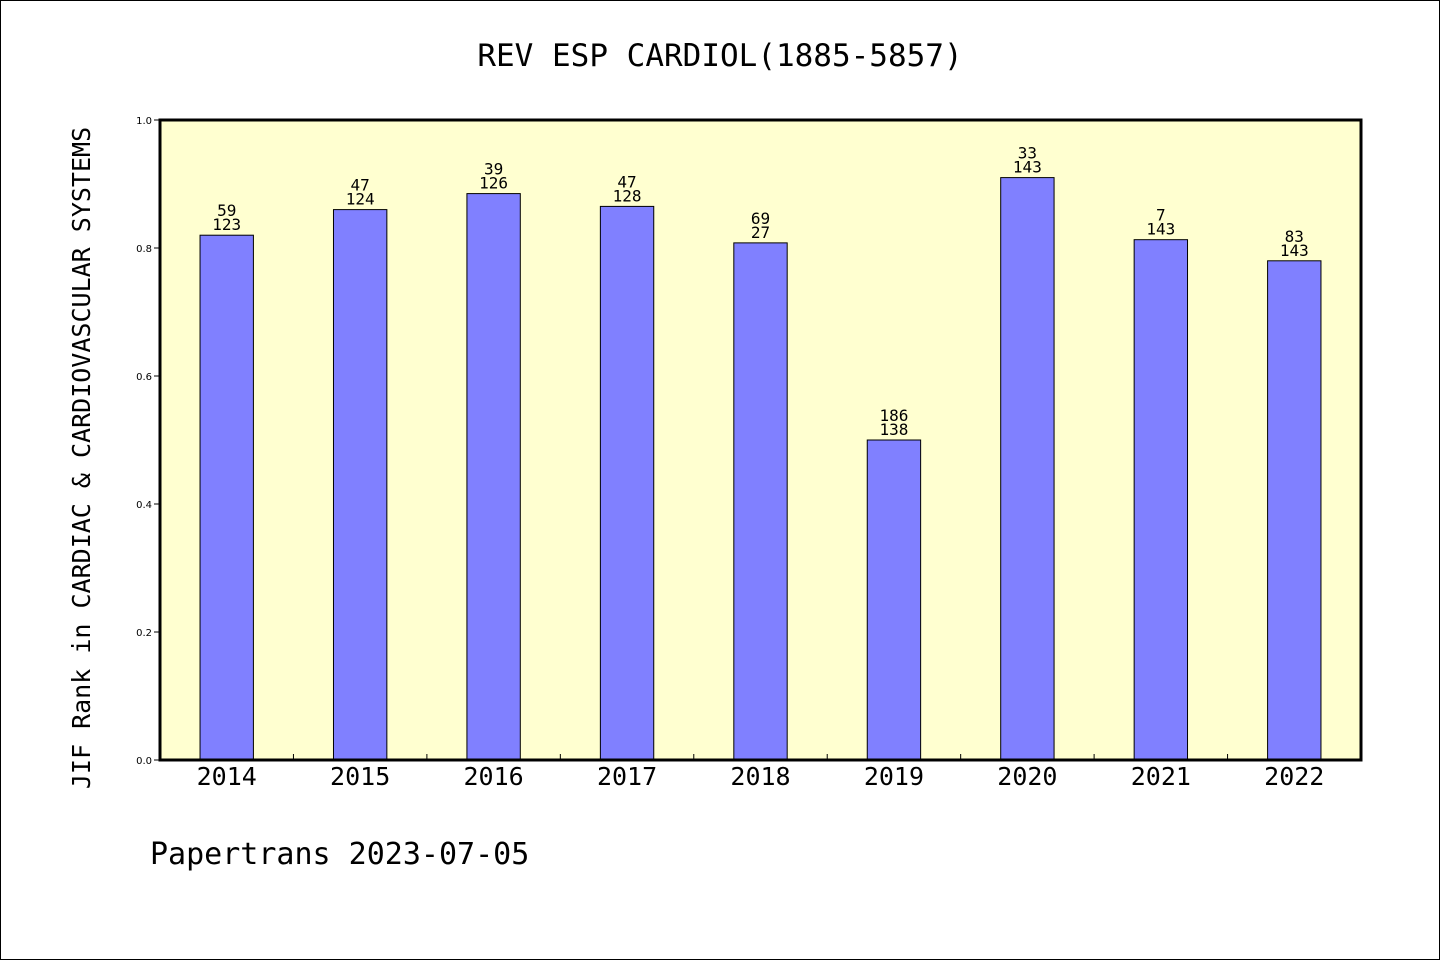  Describe the element at coordinates (719, 56) in the screenshot. I see `chart-title: REV ESP CARDIOL(1885-5857)` at that location.